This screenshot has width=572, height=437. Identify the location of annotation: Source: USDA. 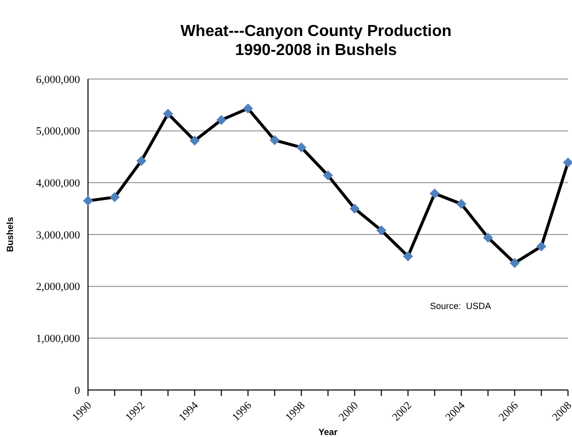
(461, 306).